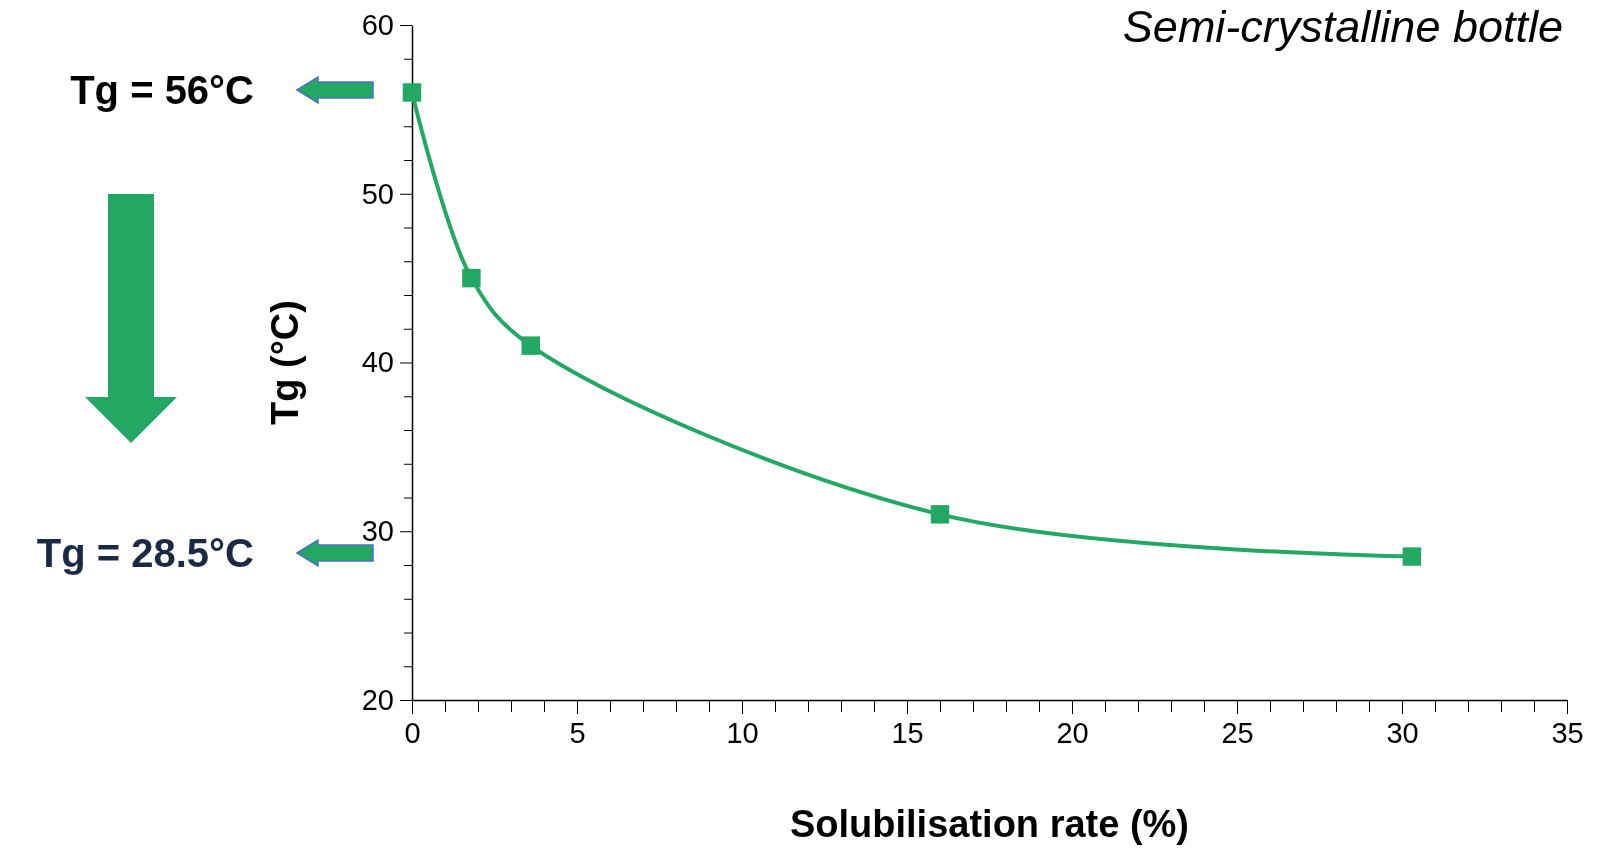  What do you see at coordinates (377, 24) in the screenshot?
I see `y-tick-label: 60` at bounding box center [377, 24].